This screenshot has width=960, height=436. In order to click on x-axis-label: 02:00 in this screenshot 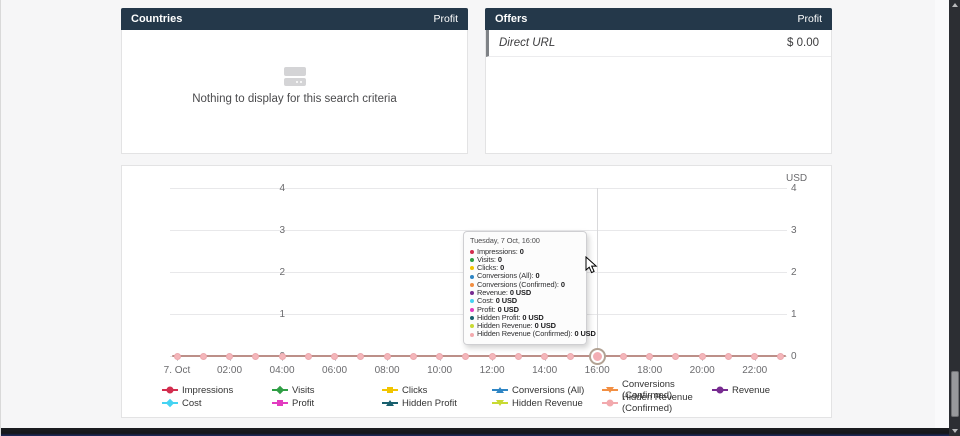, I will do `click(230, 370)`.